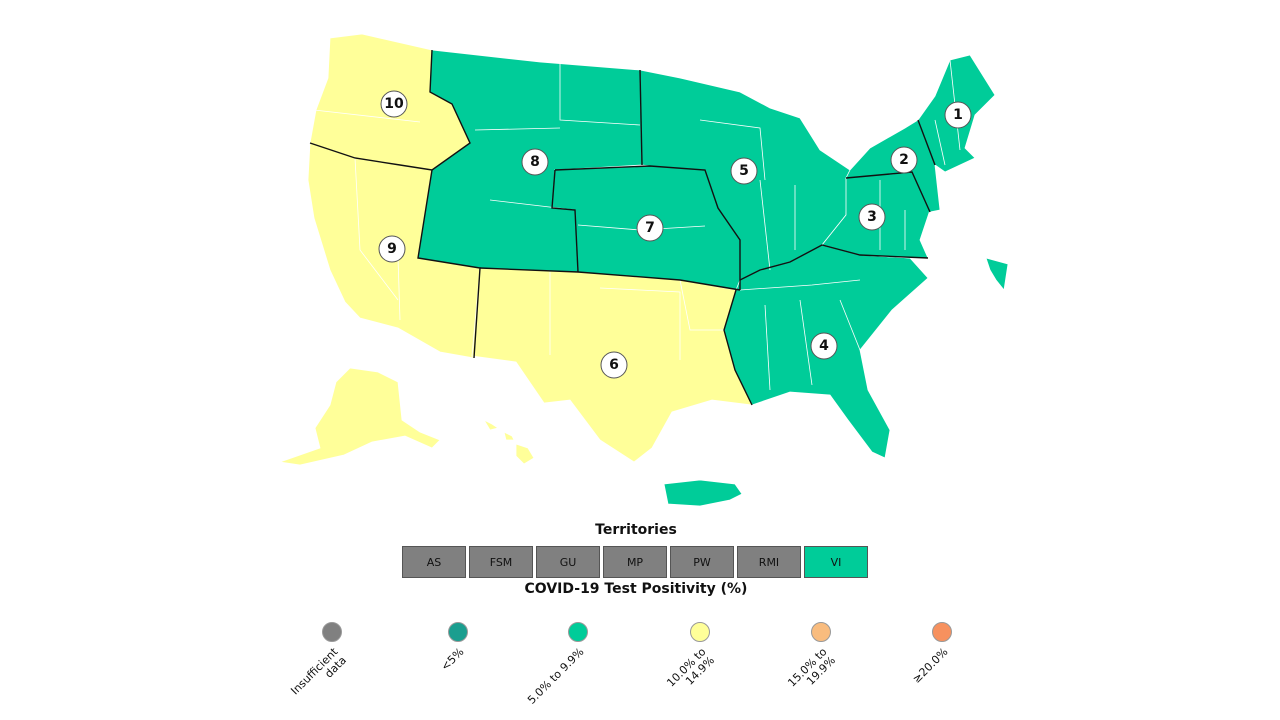 The width and height of the screenshot is (1280, 720). I want to click on region-3-marker: 3, so click(872, 217).